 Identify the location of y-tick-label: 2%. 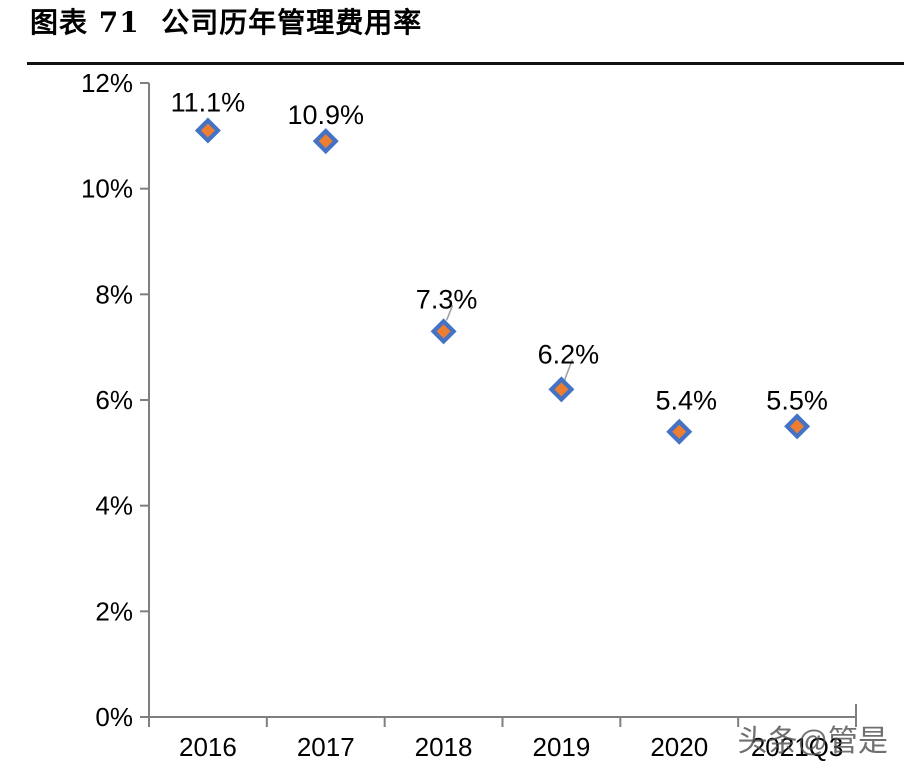
(114, 611).